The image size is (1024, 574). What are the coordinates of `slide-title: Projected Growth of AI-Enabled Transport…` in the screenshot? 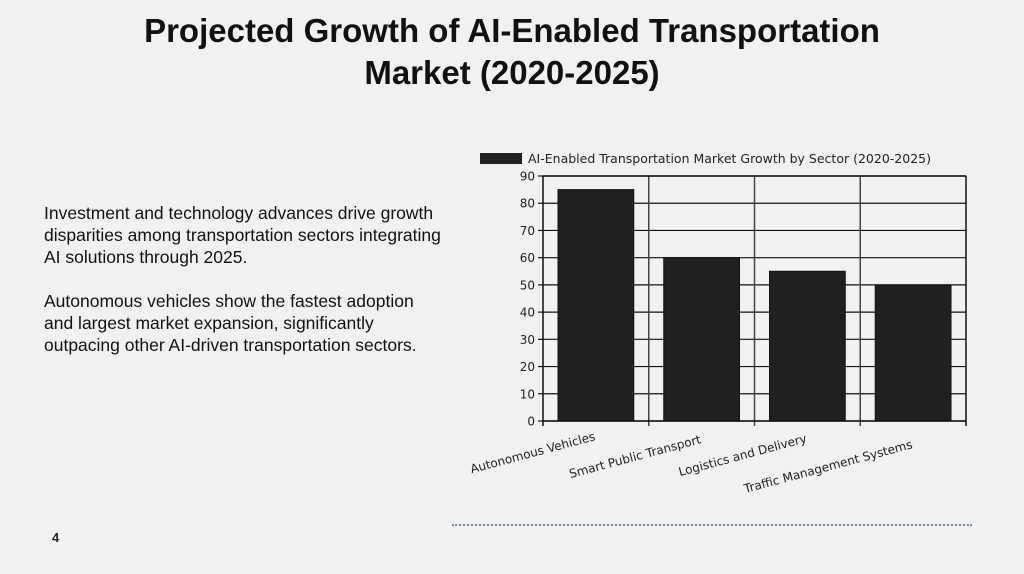 It's located at (512, 52).